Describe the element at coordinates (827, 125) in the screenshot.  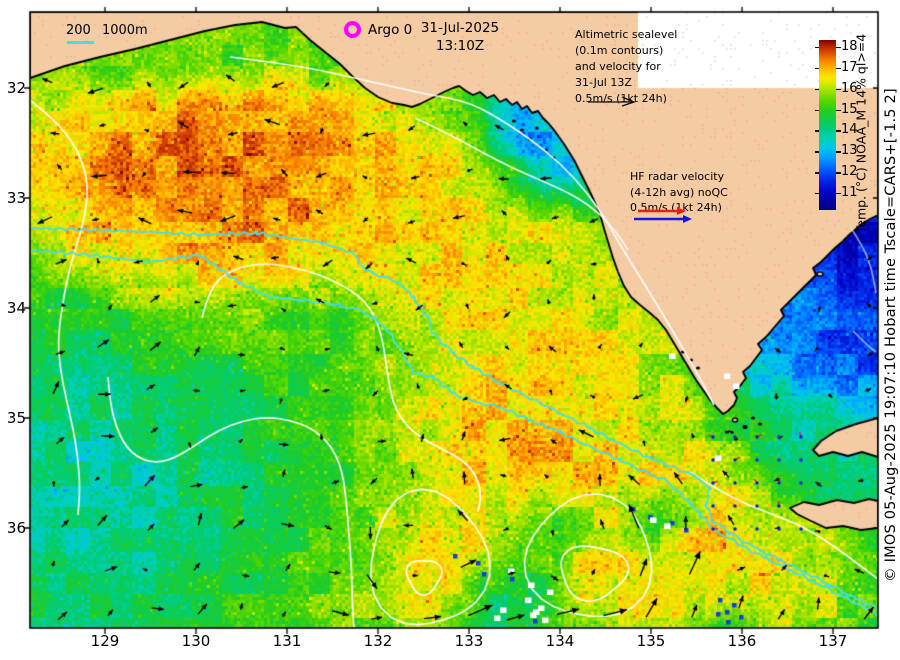
I see `temperature-colorbar` at that location.